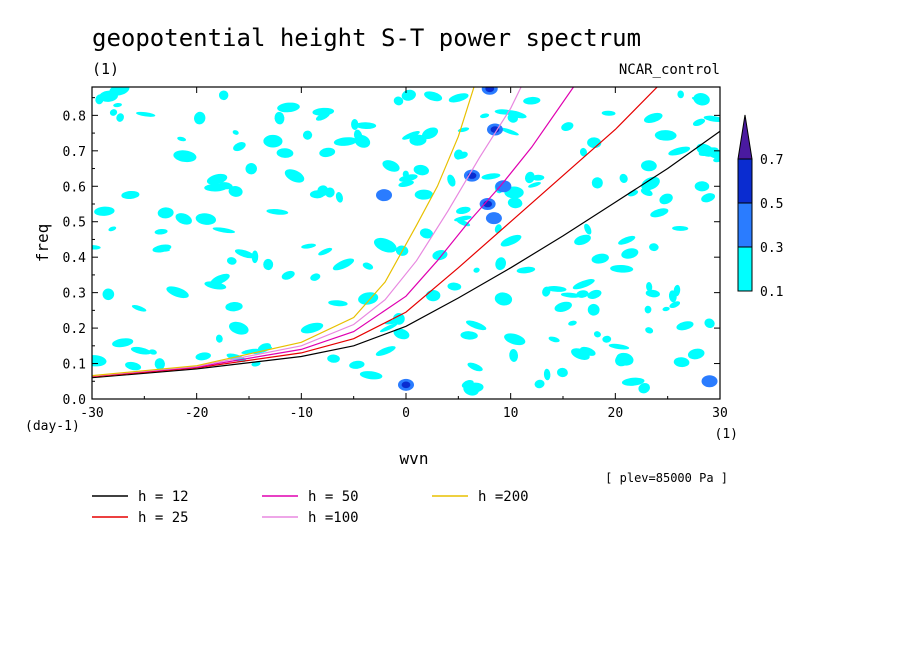 The image size is (904, 654). I want to click on legend: h = 12 h = 25 h = 50 h =100 h =200, so click(310, 507).